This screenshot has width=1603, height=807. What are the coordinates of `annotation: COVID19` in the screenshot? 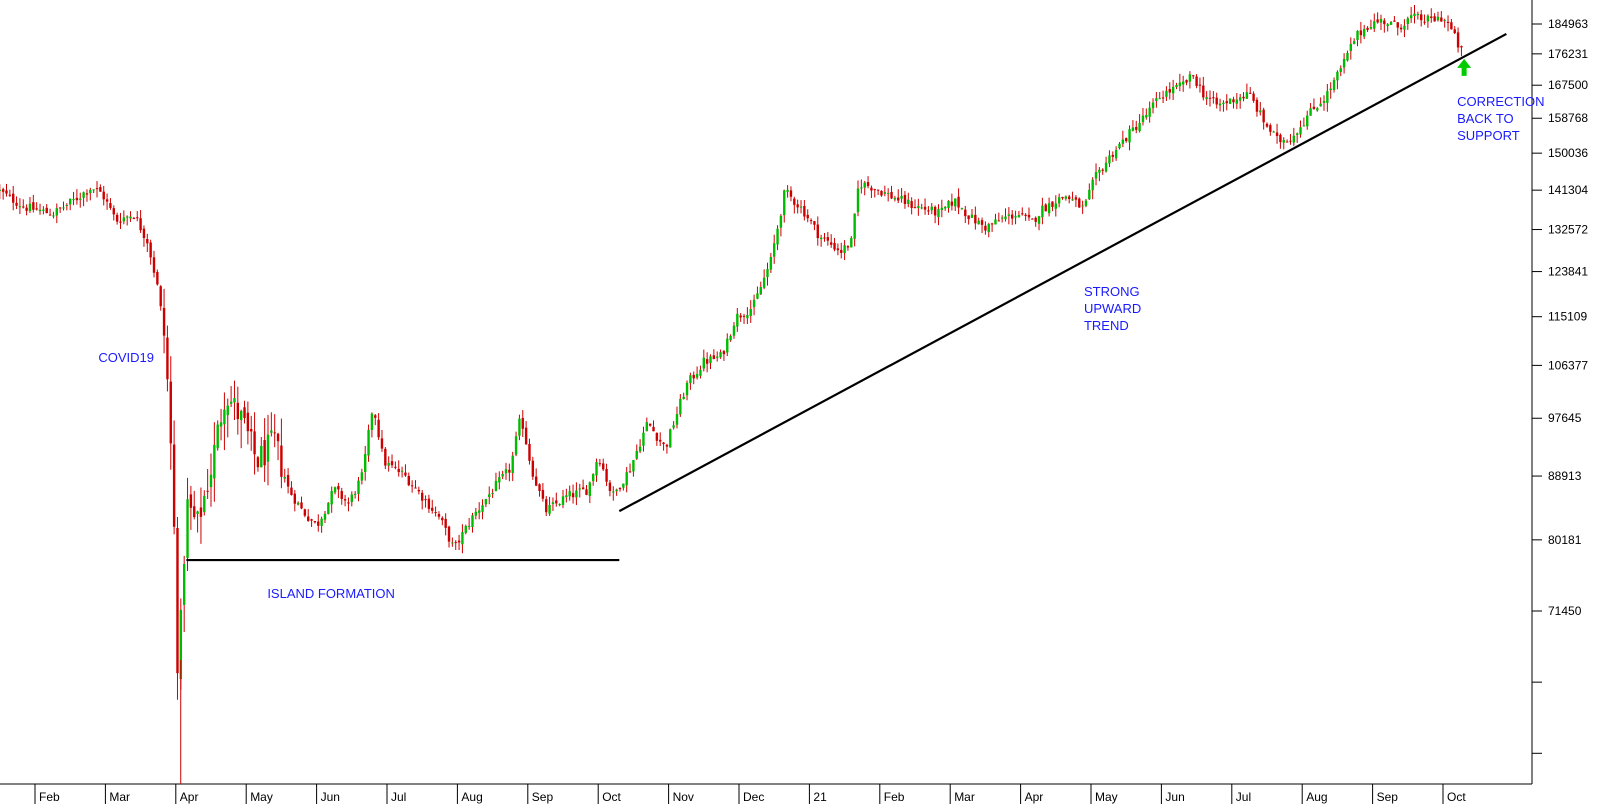 It's located at (126, 357).